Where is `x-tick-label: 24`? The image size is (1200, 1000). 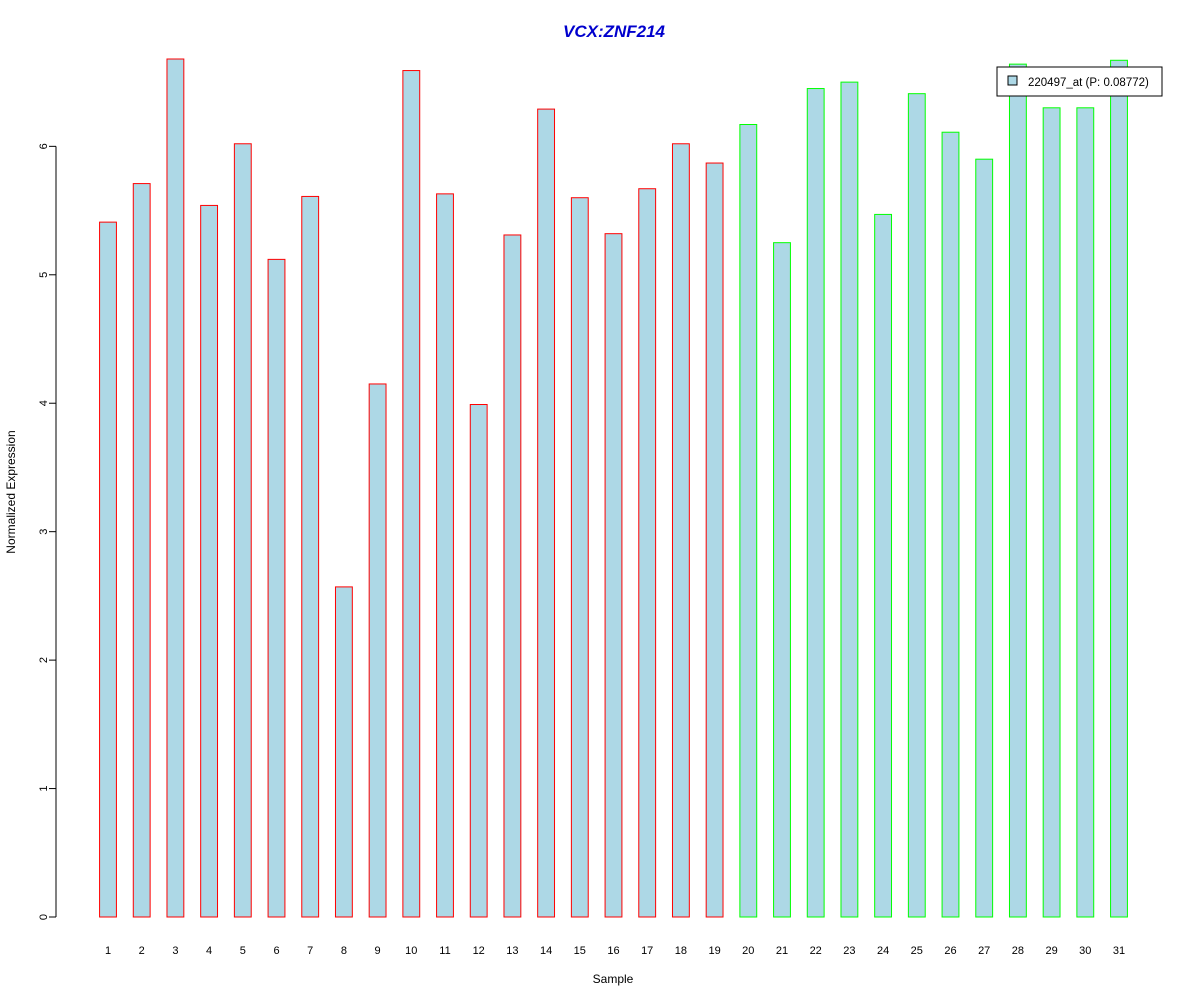 x-tick-label: 24 is located at coordinates (883, 951).